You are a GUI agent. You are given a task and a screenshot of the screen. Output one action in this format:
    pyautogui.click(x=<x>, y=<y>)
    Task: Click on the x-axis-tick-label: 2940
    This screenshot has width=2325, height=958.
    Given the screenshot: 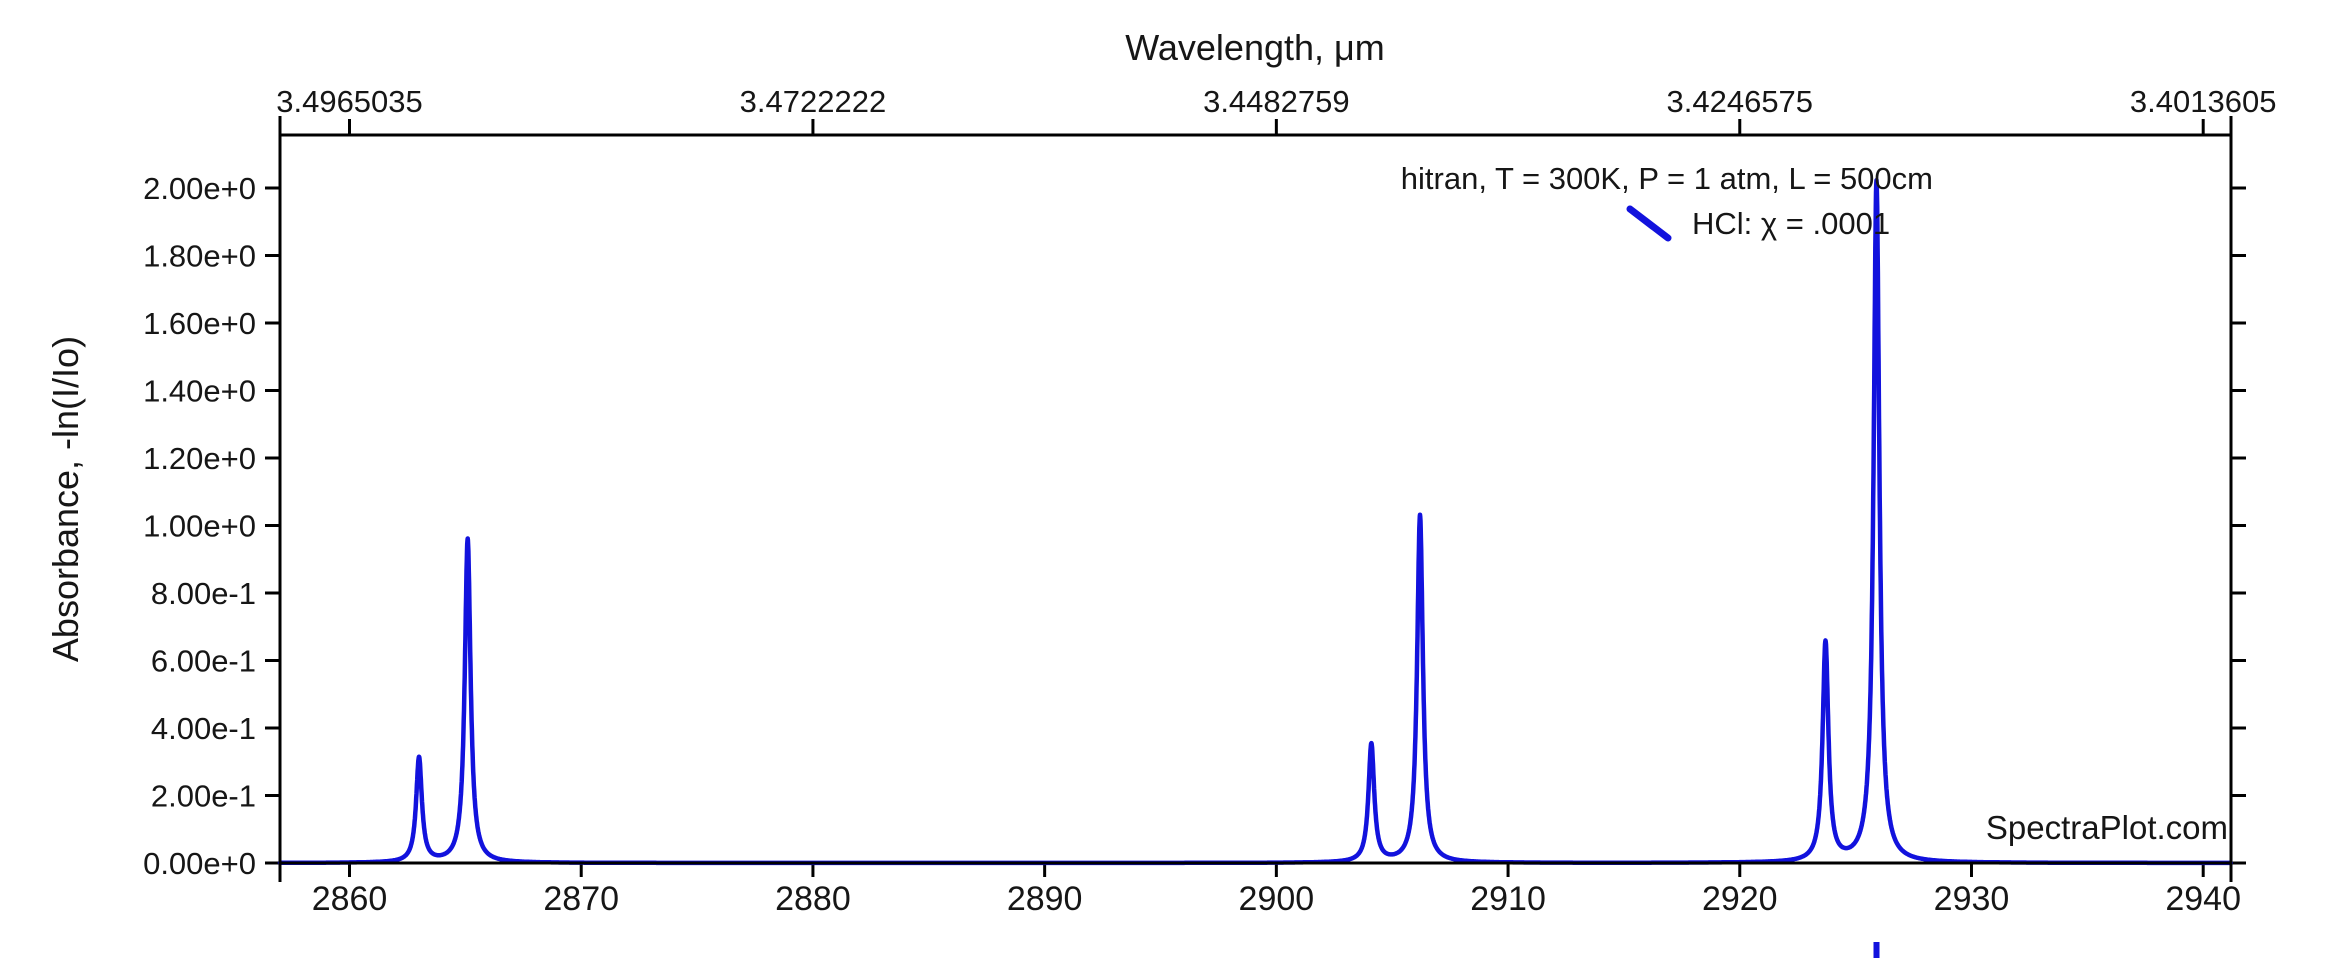 What is the action you would take?
    pyautogui.click(x=2203, y=899)
    